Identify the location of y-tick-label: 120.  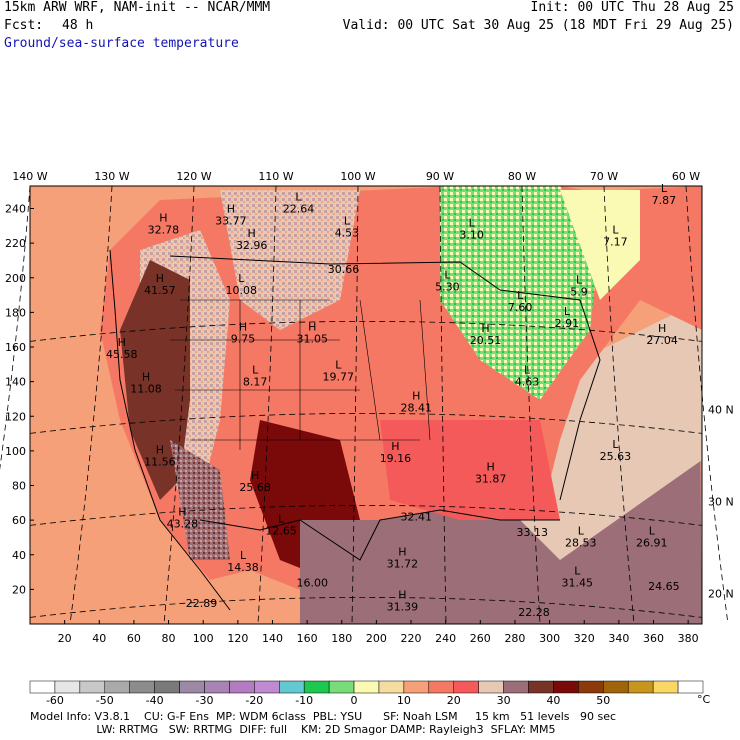
(15, 416).